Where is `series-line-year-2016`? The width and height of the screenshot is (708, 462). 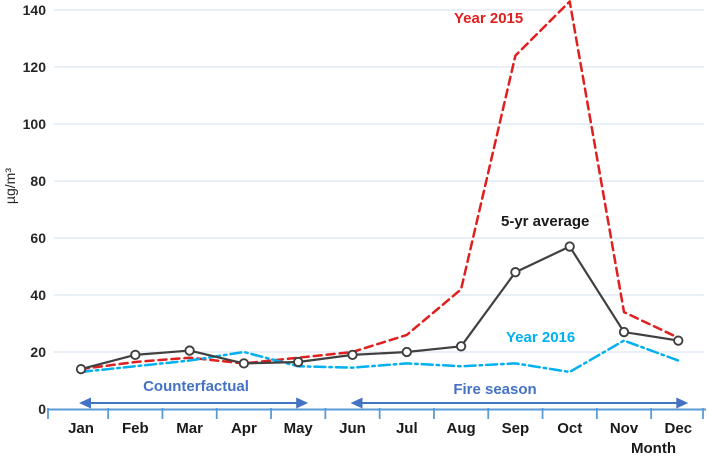
series-line-year-2016 is located at coordinates (379, 356).